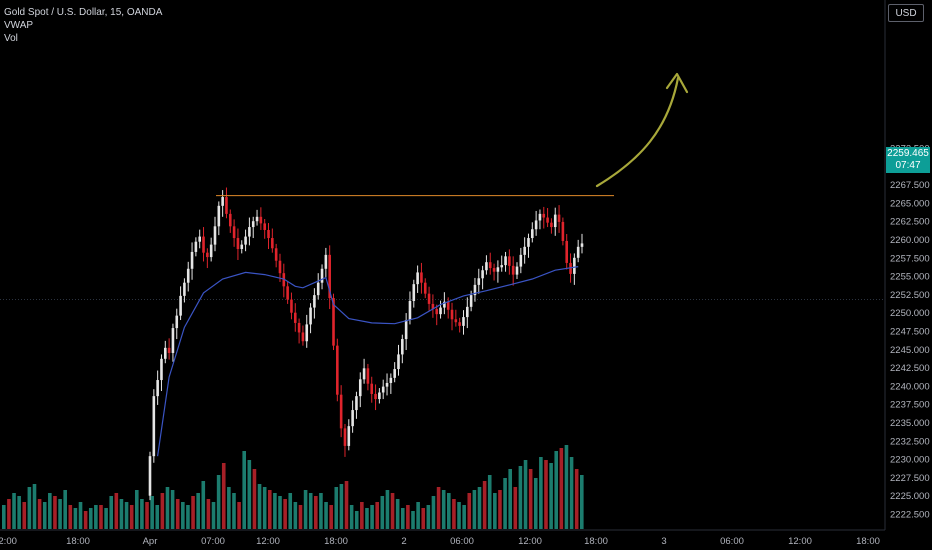 The height and width of the screenshot is (550, 932). I want to click on forecast-arrow, so click(637, 132).